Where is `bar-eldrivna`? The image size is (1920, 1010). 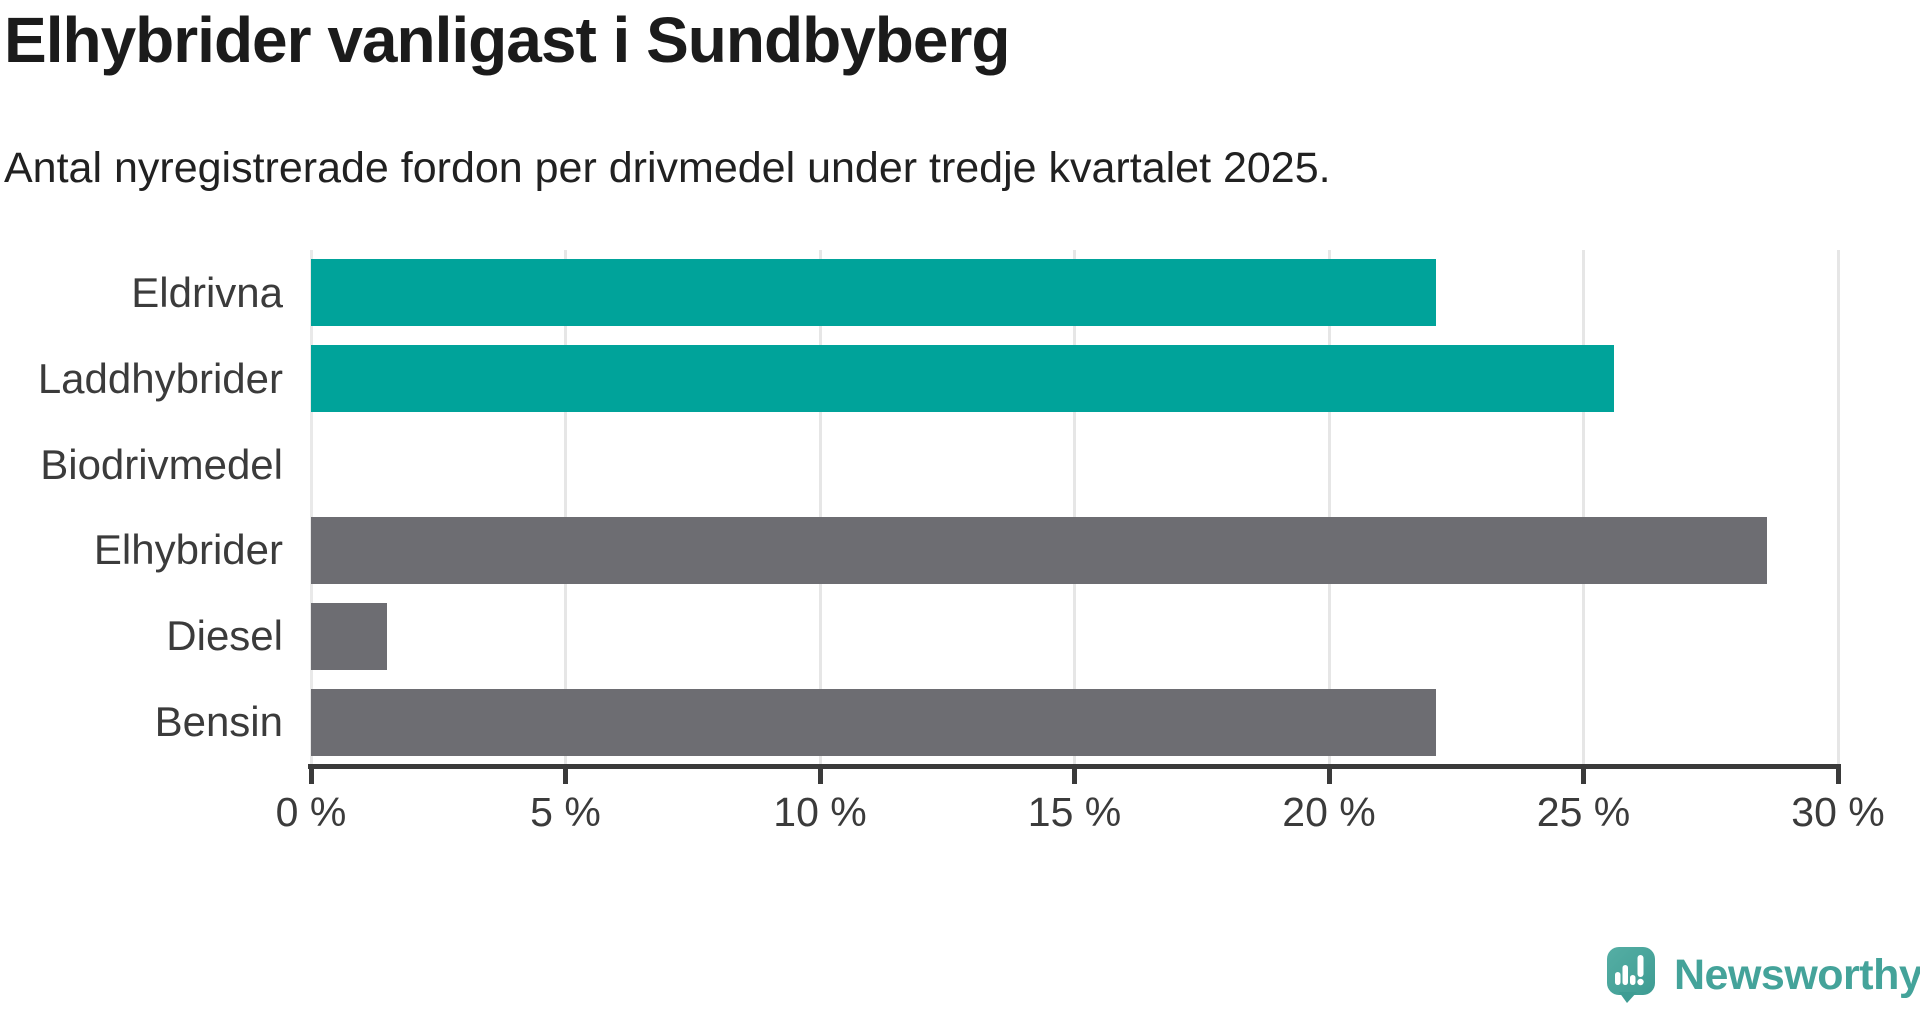 bar-eldrivna is located at coordinates (873, 293).